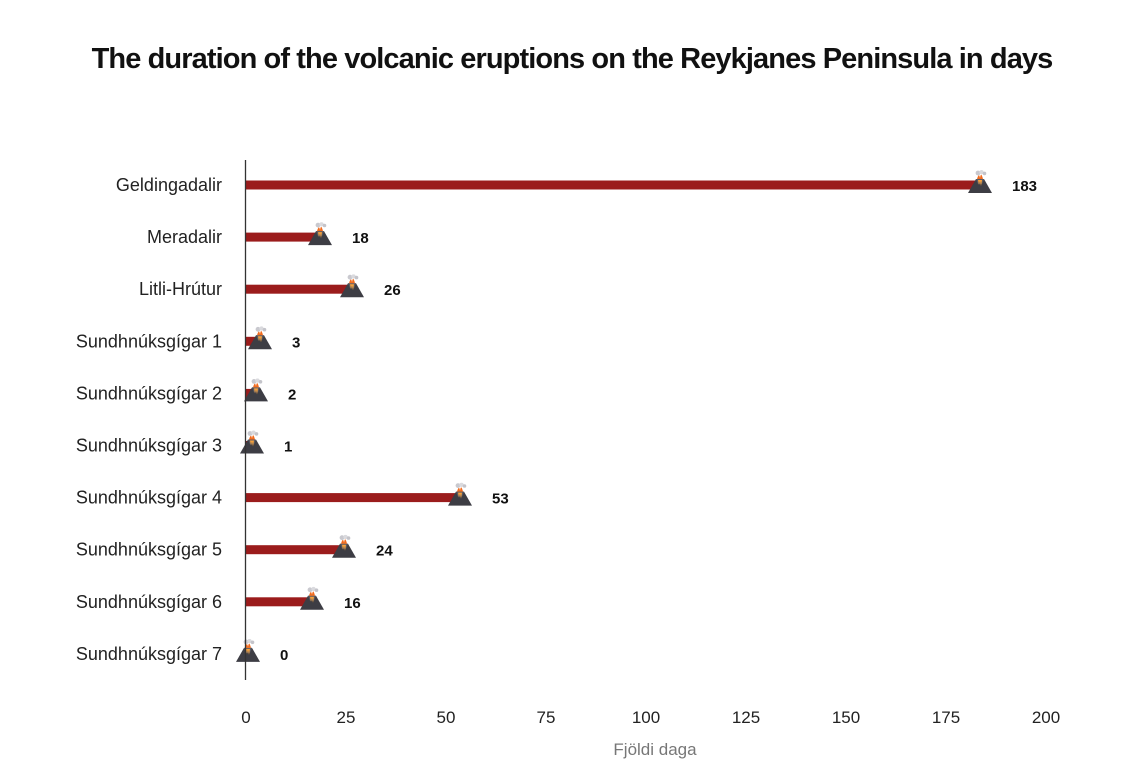  What do you see at coordinates (288, 447) in the screenshot?
I see `data-label: 1` at bounding box center [288, 447].